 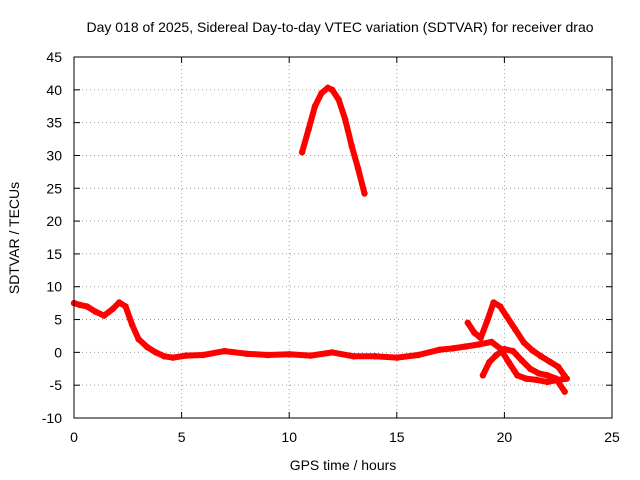 What do you see at coordinates (343, 465) in the screenshot?
I see `x-axis-title: GPS time / hours` at bounding box center [343, 465].